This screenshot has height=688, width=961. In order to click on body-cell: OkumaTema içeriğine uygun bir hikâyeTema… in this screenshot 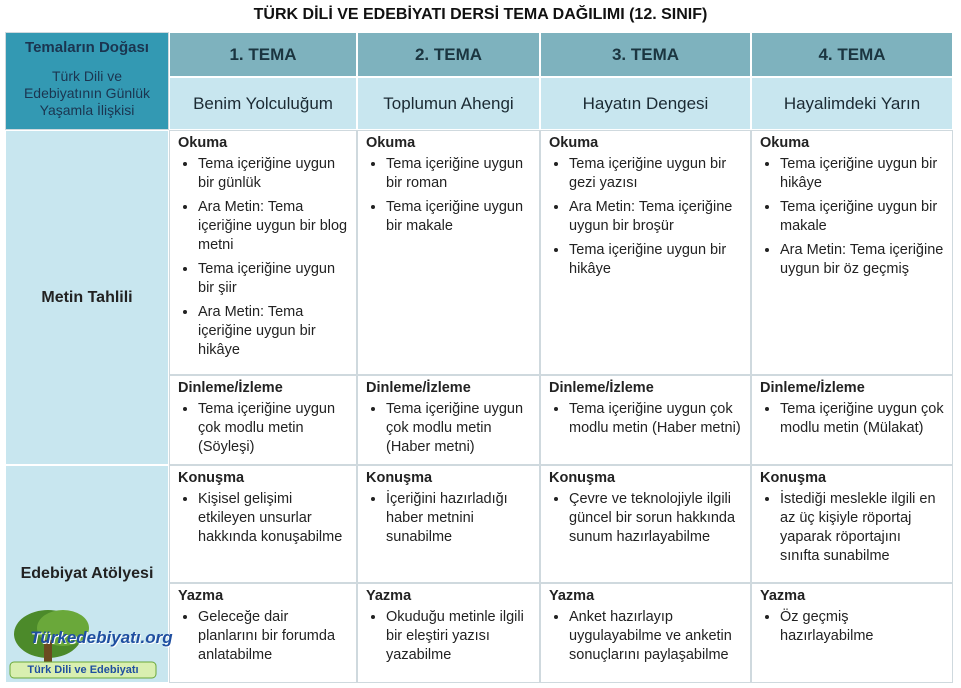, I will do `click(852, 252)`.